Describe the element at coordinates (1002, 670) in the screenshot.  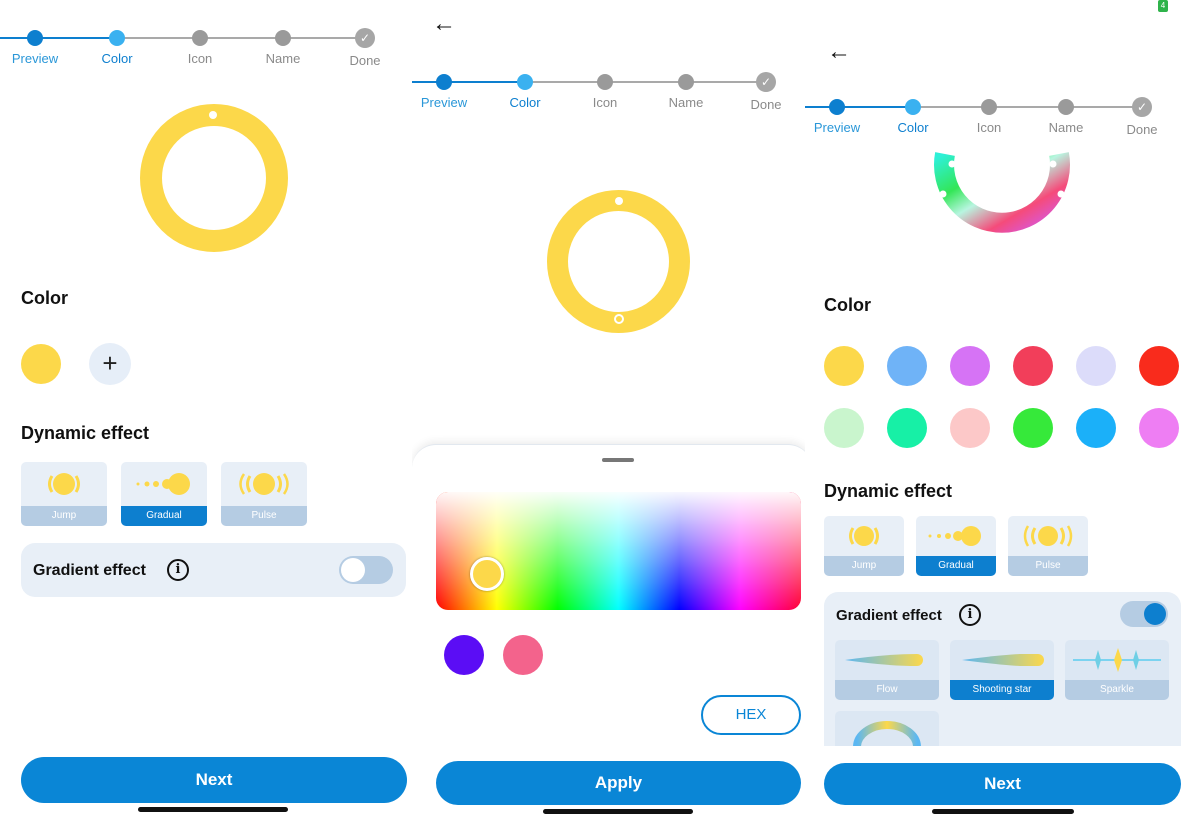
I see `gradient-shooting-star-card: Shooting star` at that location.